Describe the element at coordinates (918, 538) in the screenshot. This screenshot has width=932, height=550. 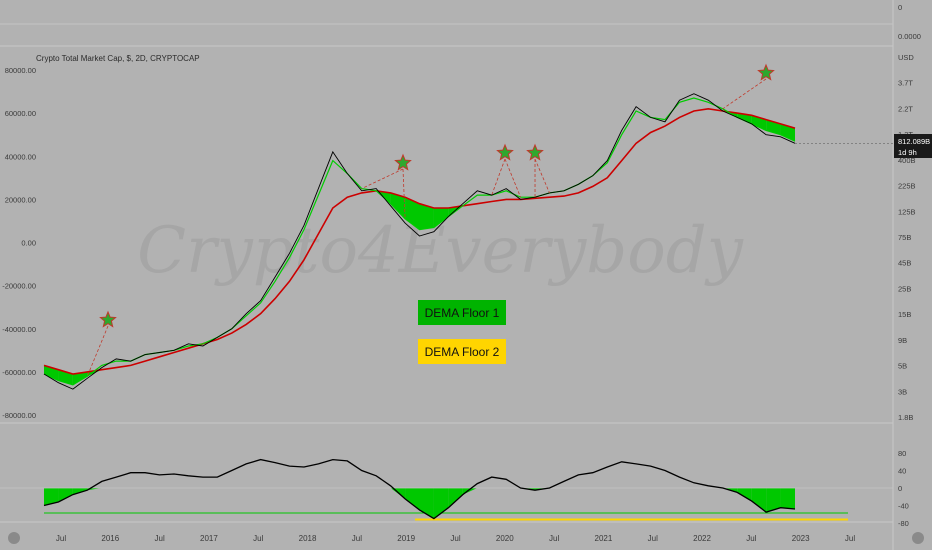
I see `scroll-right-handle` at that location.